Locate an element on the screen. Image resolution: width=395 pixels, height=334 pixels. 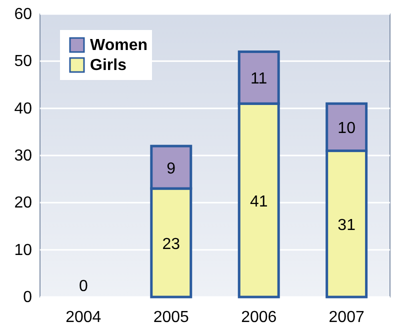
legend-label: Girls is located at coordinates (108, 65).